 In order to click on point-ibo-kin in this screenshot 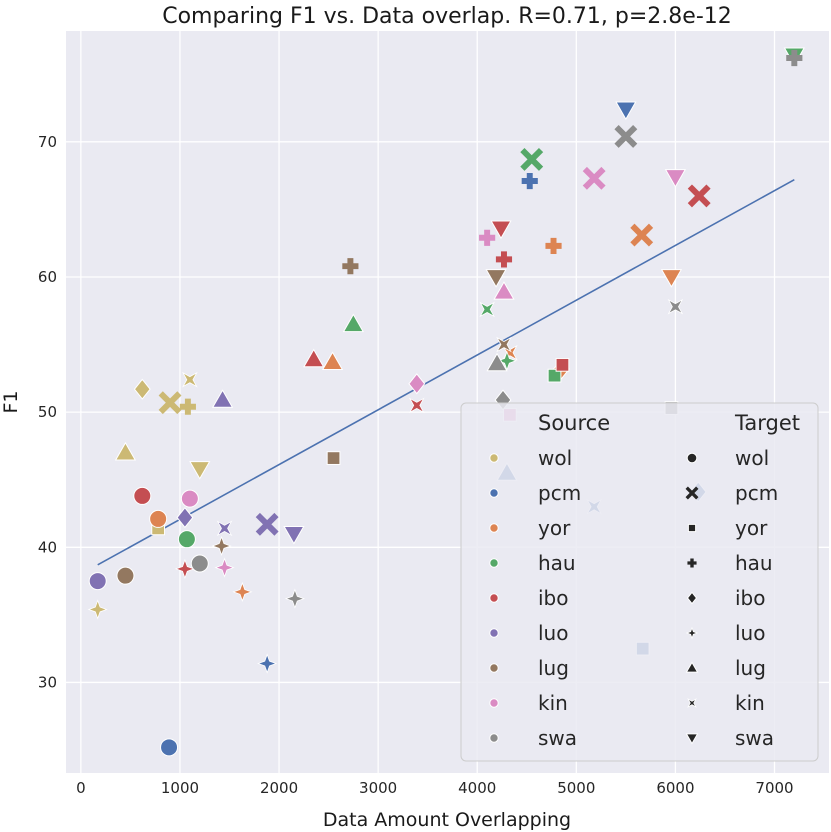, I will do `click(416, 405)`.